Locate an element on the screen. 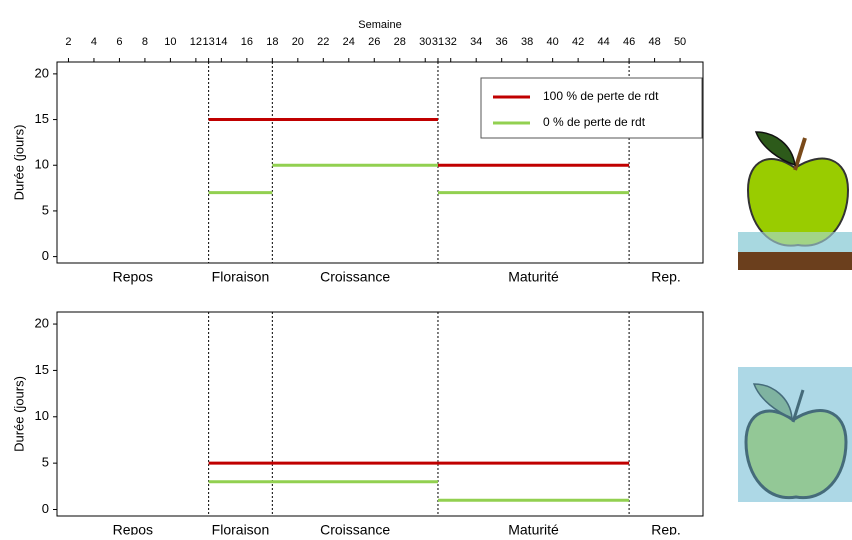 The image size is (852, 540). x-axis-label: Semaine is located at coordinates (379, 25).